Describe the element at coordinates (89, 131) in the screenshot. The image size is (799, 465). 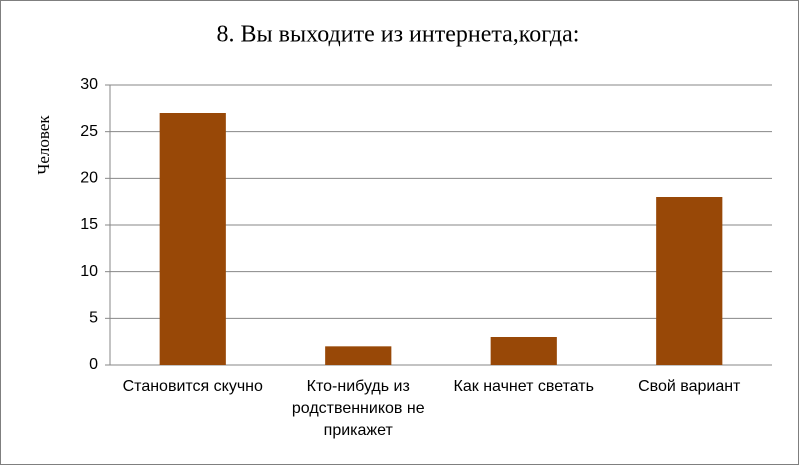
I see `y-tick-label: 25` at that location.